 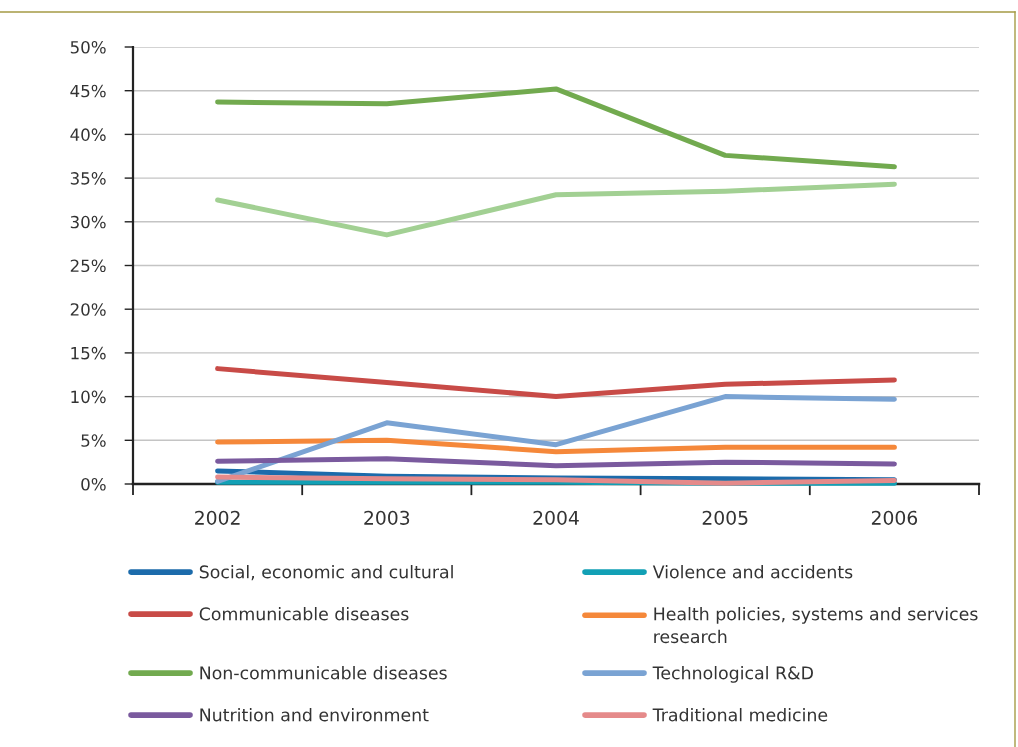 What do you see at coordinates (88, 397) in the screenshot?
I see `y-tick-label: 10%` at bounding box center [88, 397].